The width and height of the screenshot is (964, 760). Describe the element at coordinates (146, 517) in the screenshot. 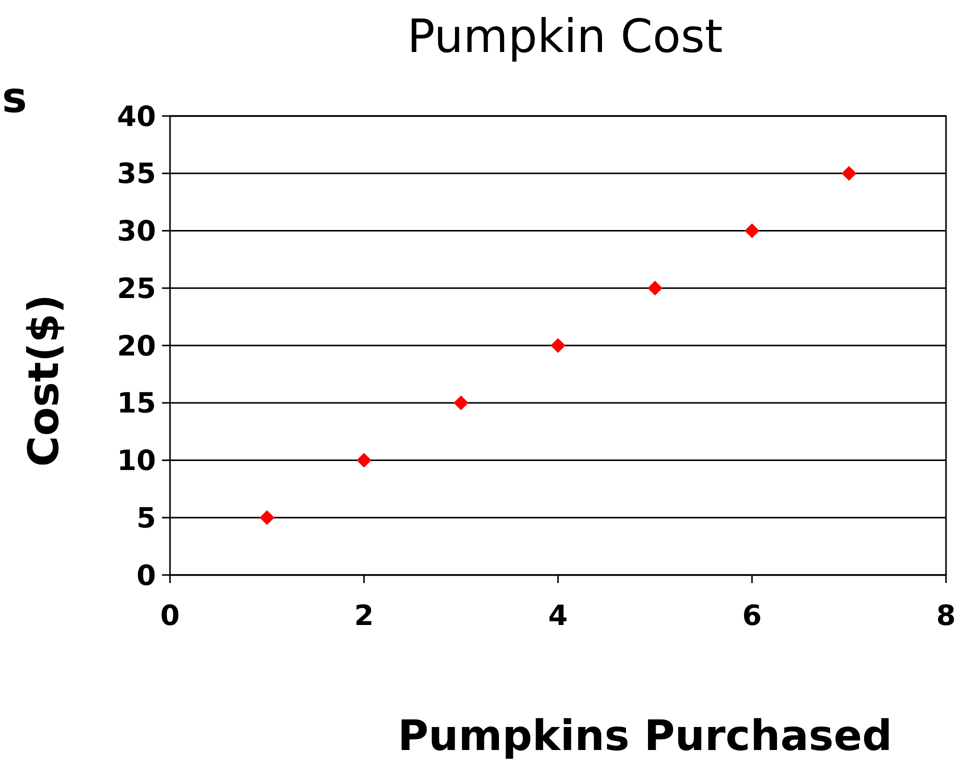

I see `y-tick-label: 5` at that location.